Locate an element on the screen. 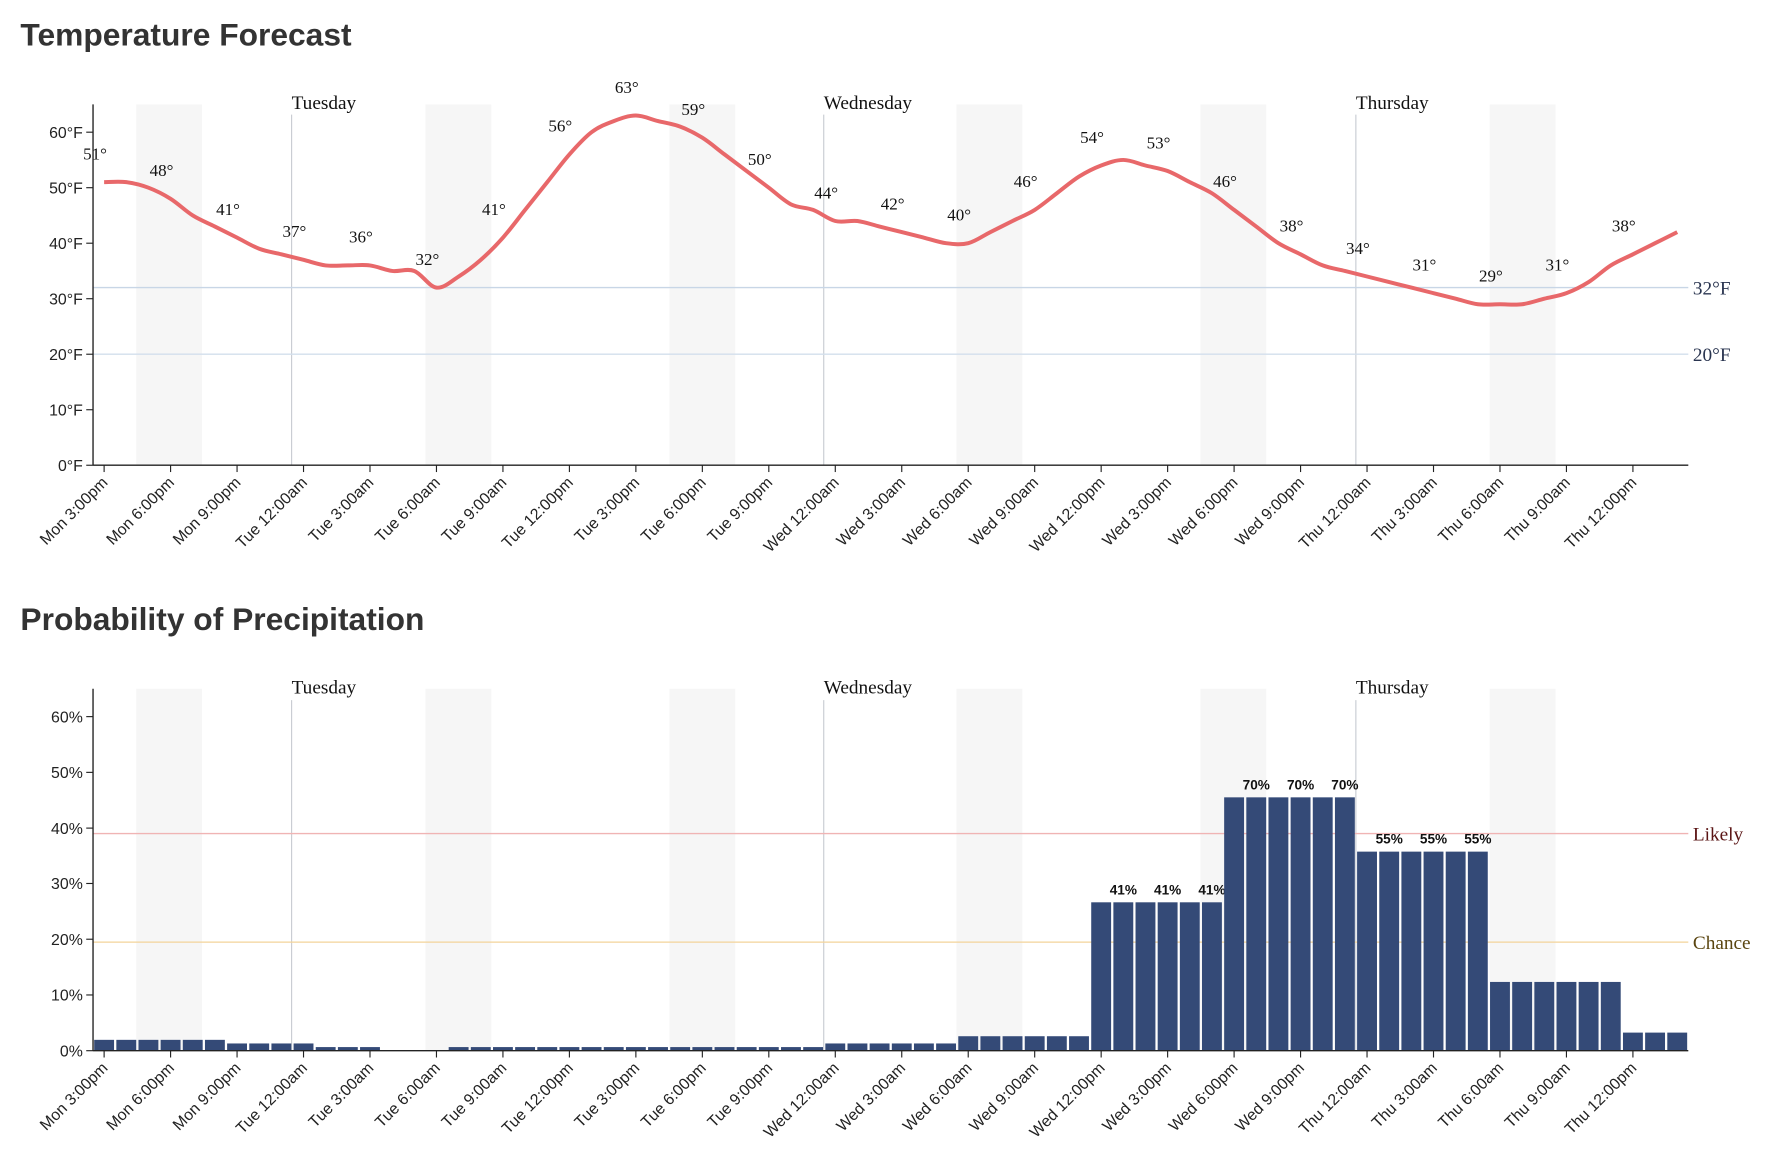 The image size is (1770, 1154). x-tick-label: Wed 9:00am is located at coordinates (1004, 1097).